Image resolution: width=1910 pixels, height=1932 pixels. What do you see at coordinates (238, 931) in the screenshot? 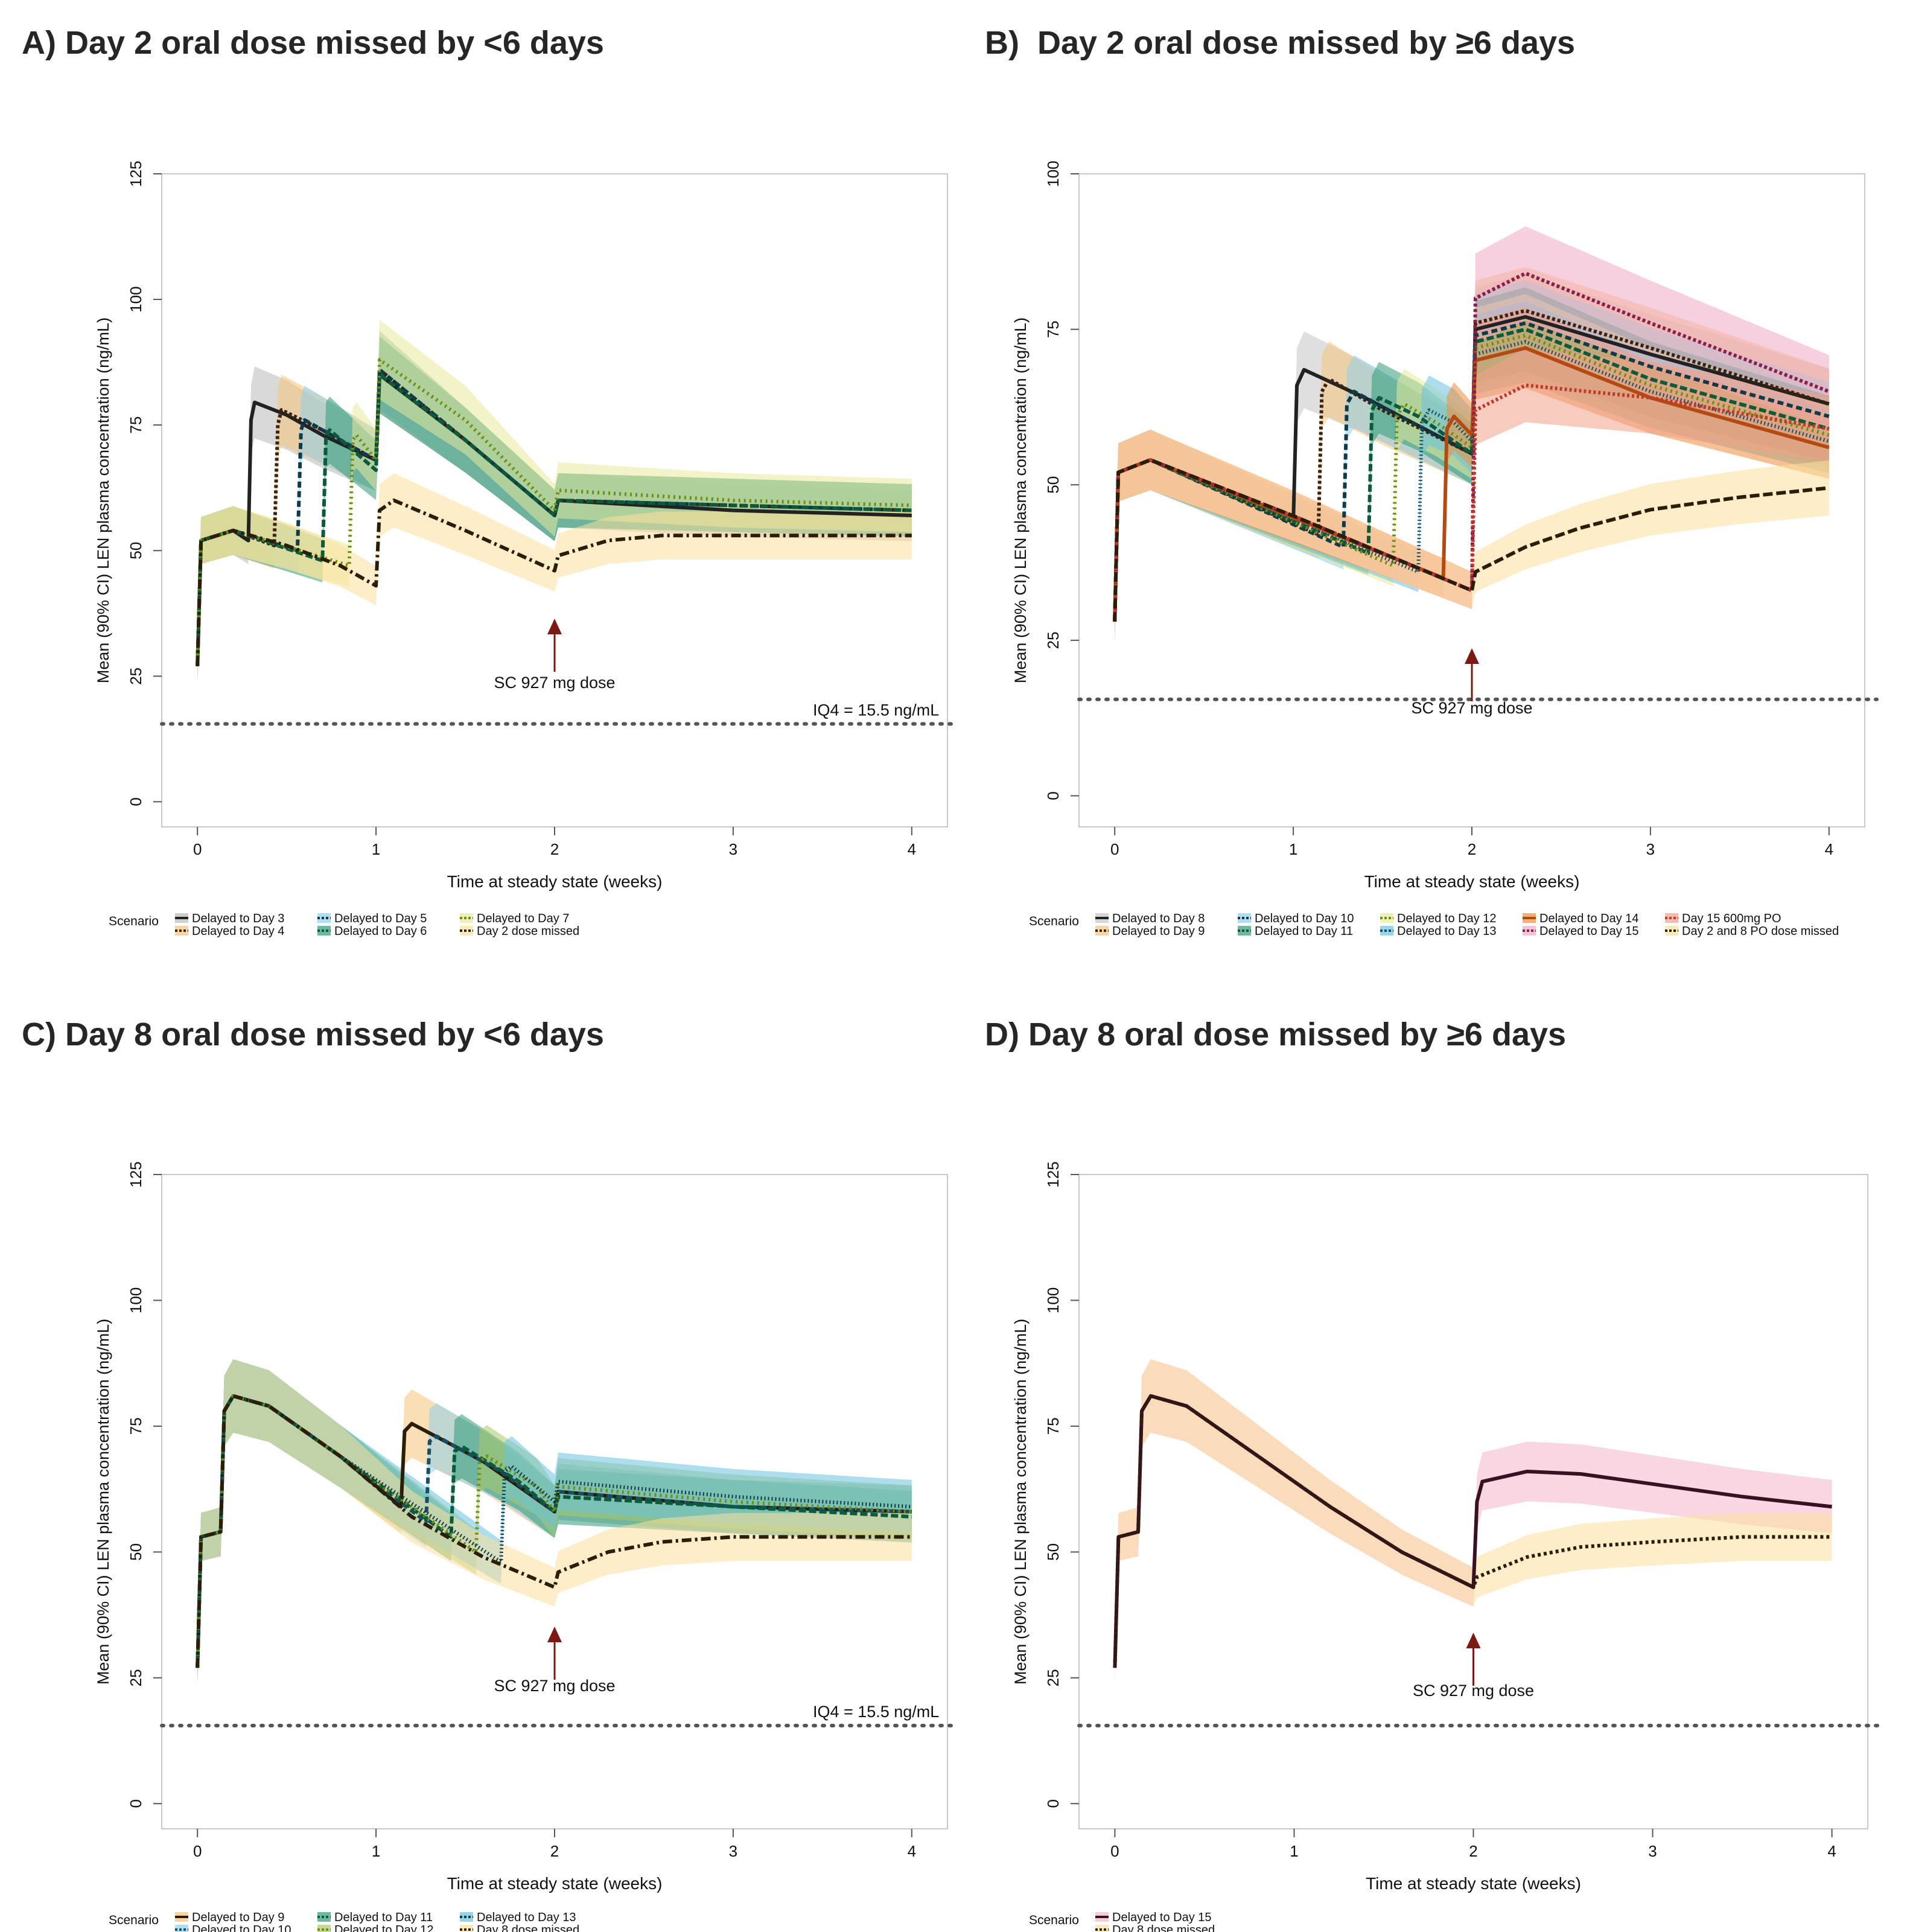
I see `legend-entry-delayed-to-day-4: Delayed to Day 4` at bounding box center [238, 931].